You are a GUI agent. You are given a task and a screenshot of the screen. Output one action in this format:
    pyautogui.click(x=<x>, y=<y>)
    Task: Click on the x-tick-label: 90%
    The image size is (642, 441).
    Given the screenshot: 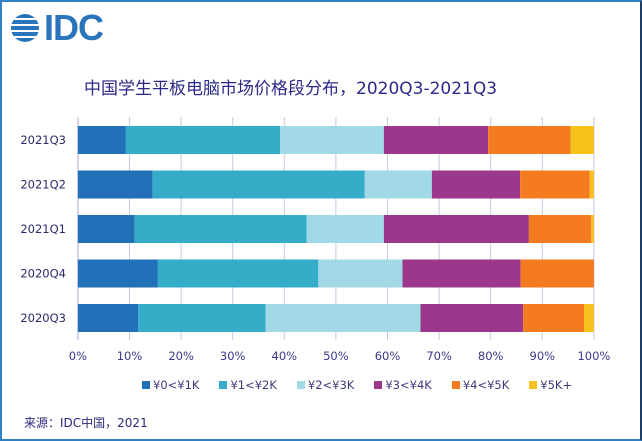 What is the action you would take?
    pyautogui.click(x=543, y=356)
    